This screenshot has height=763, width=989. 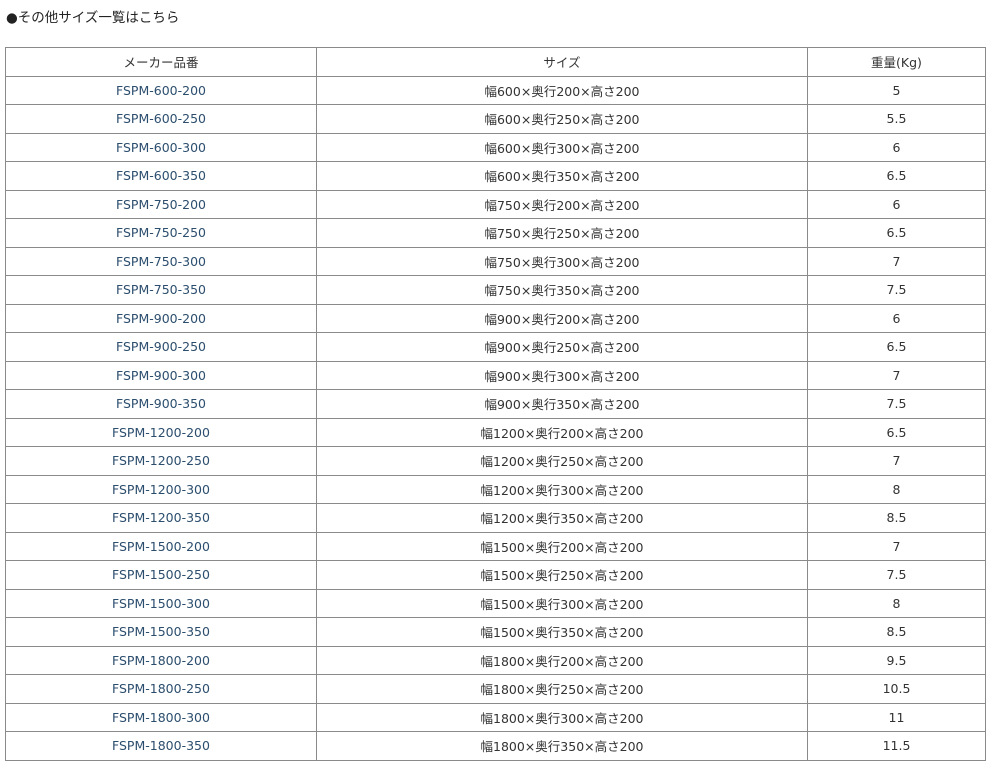 I want to click on product-code-cell: FSPM-1200-300, so click(x=161, y=489).